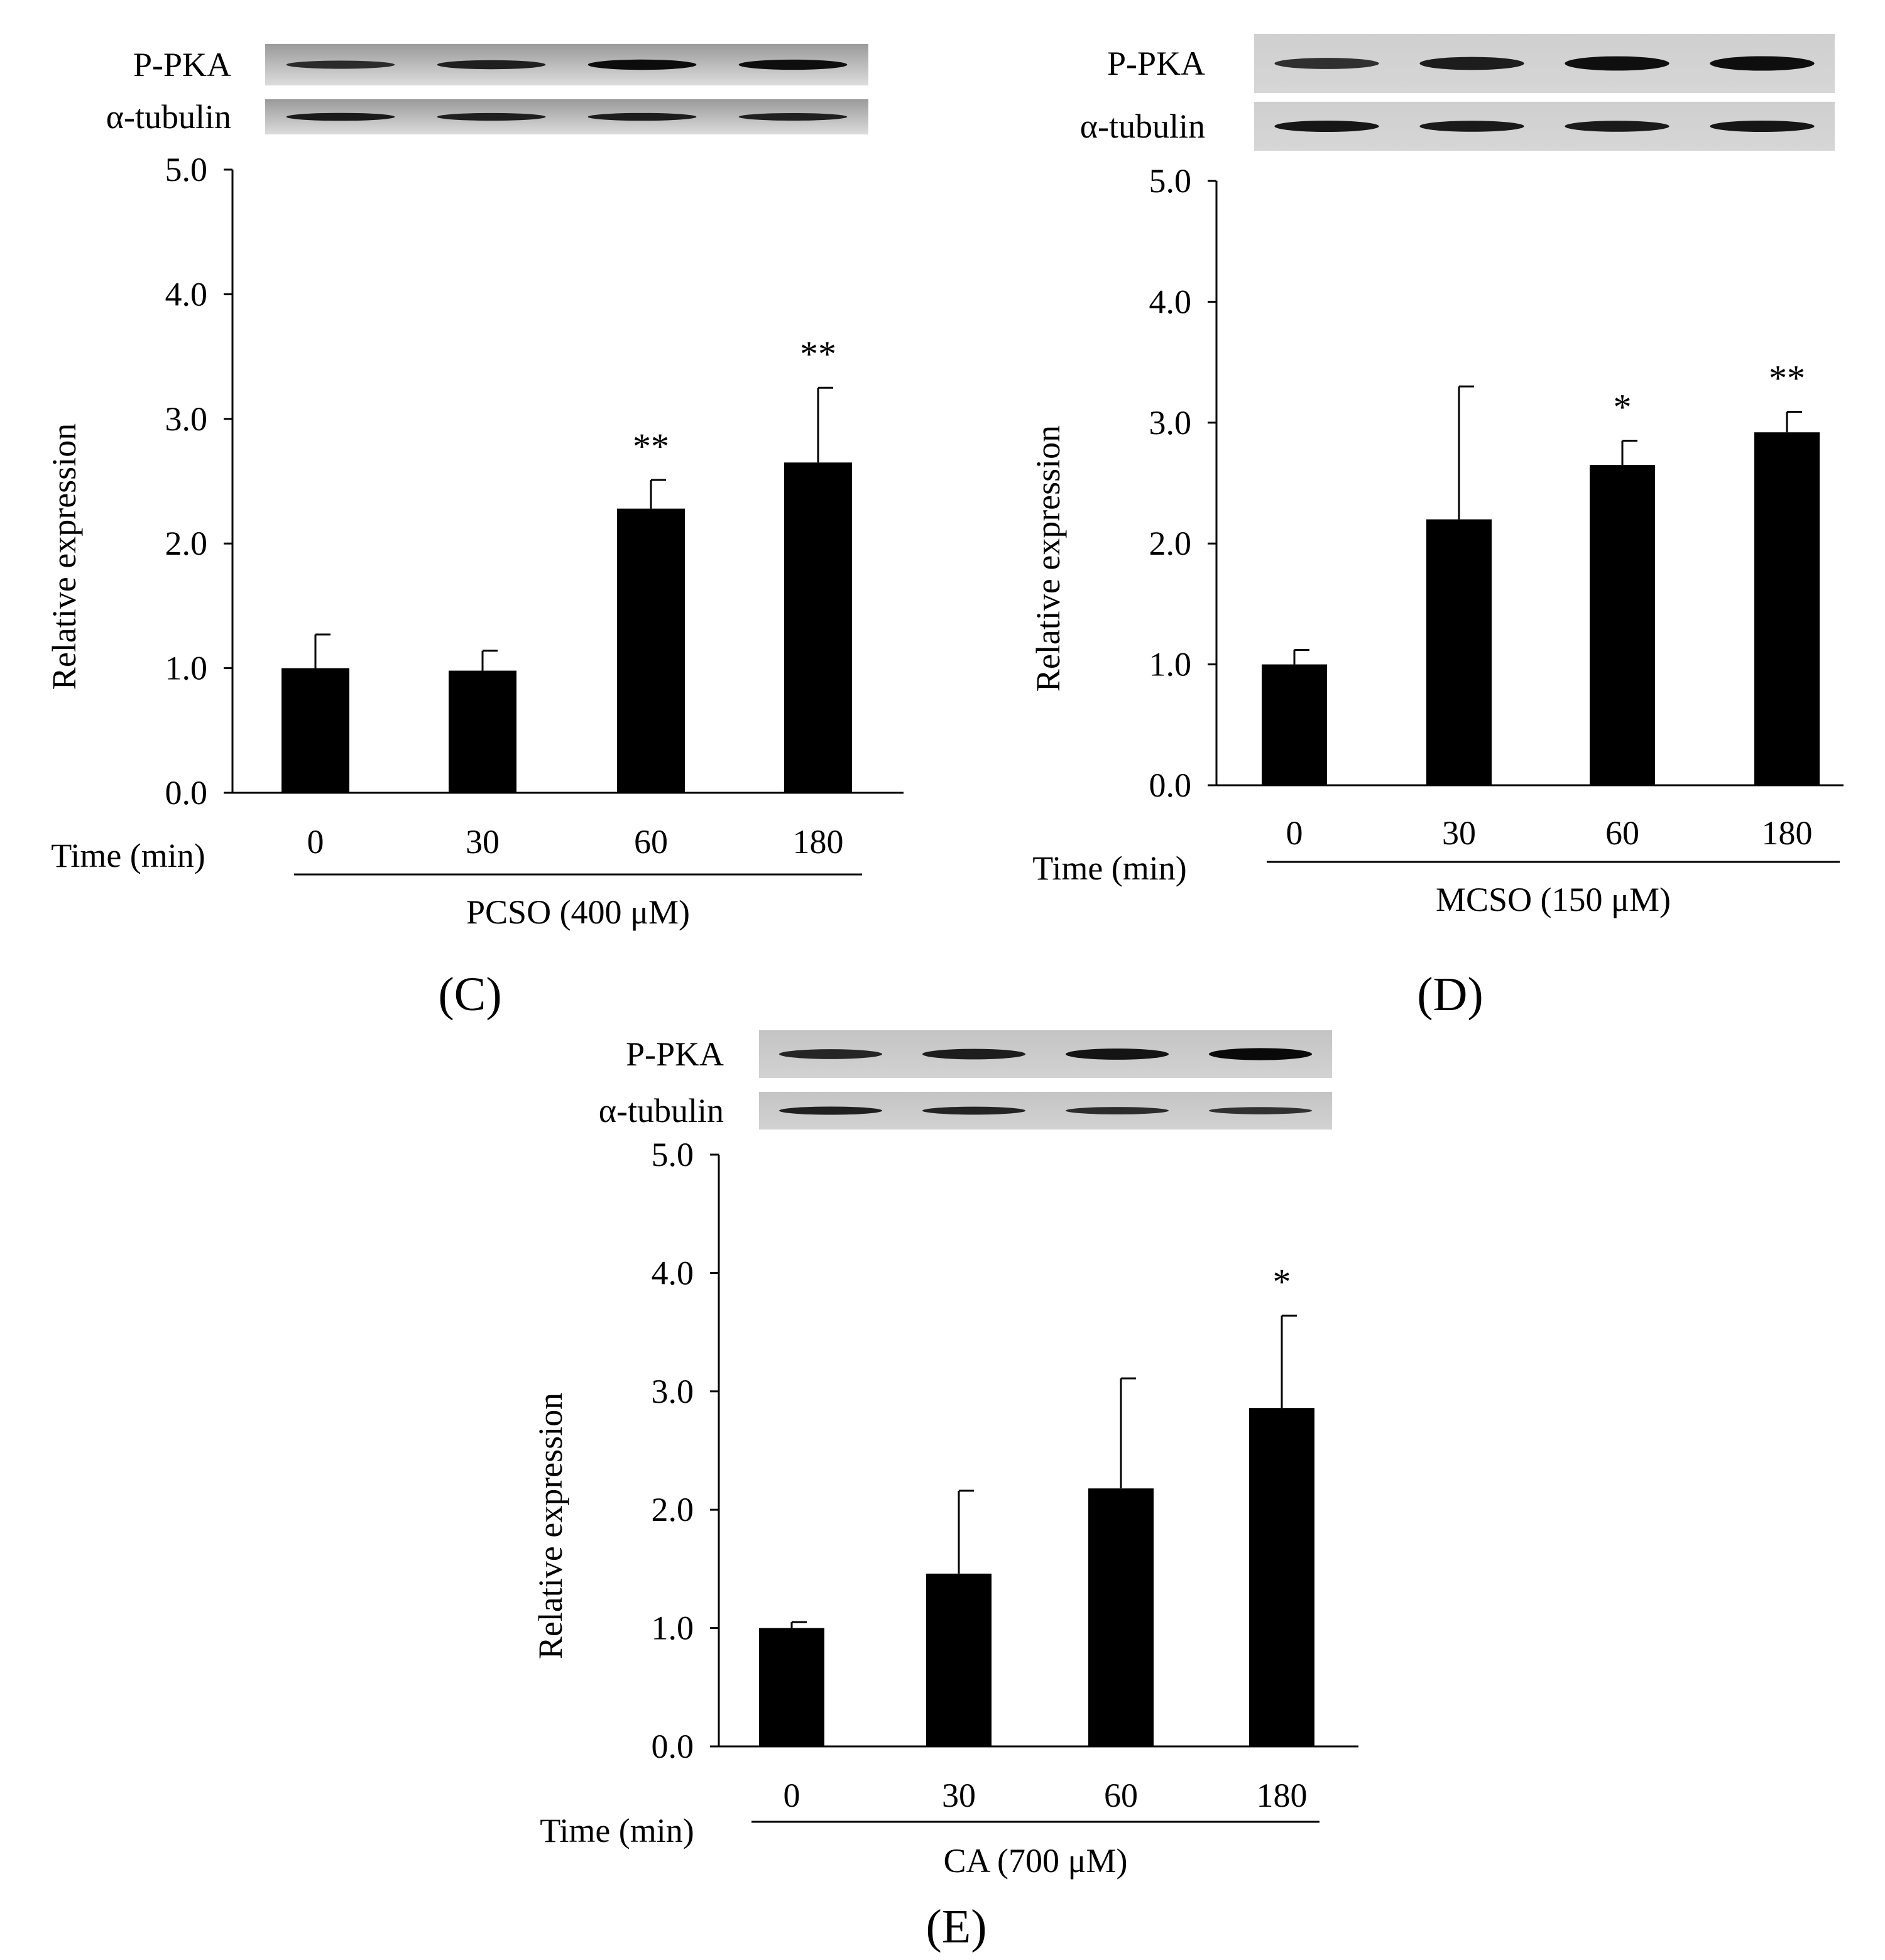 This screenshot has height=1960, width=1885. Describe the element at coordinates (1450, 994) in the screenshot. I see `panel-label-d: (D)` at that location.